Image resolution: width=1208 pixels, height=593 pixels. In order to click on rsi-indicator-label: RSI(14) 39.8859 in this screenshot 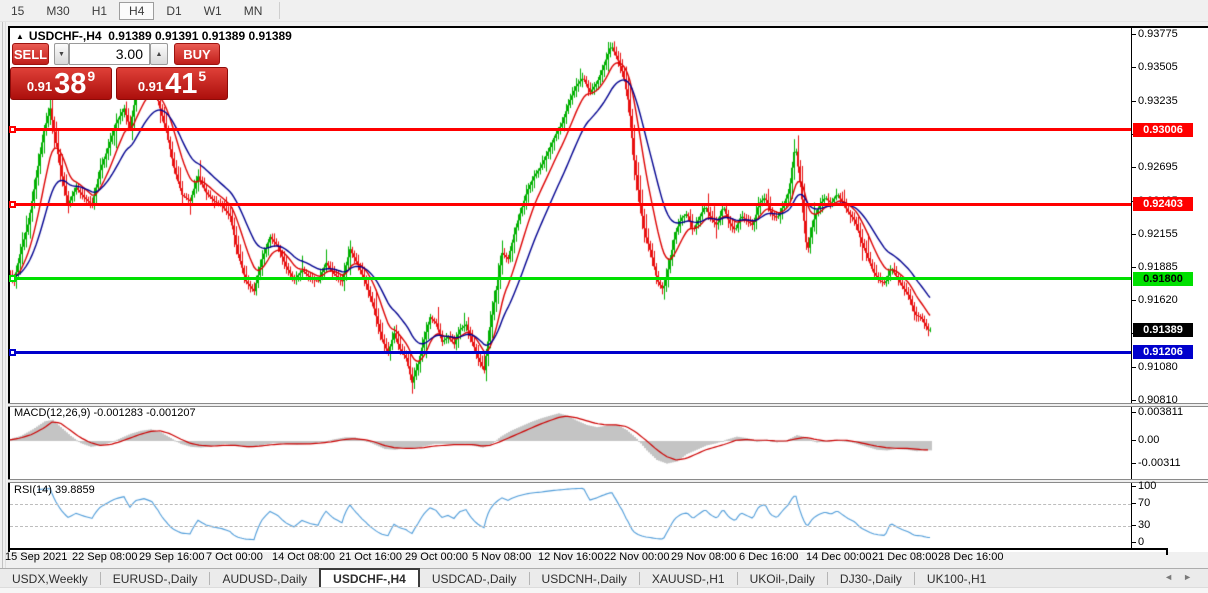, I will do `click(54, 490)`.